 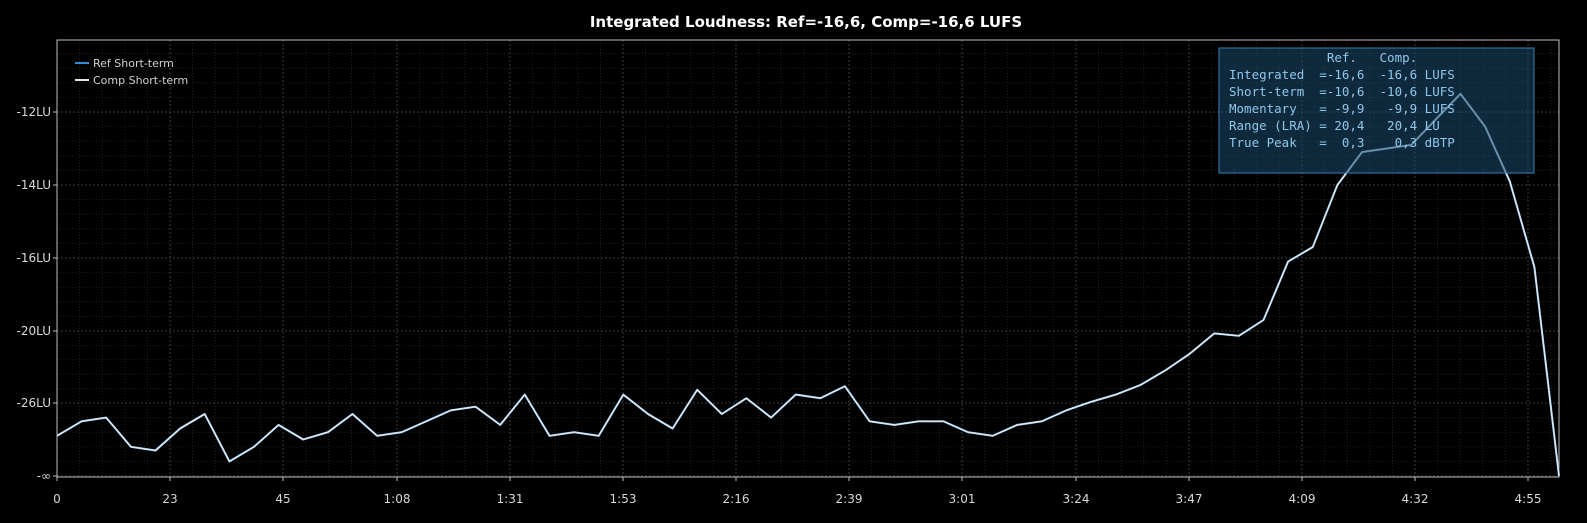 What do you see at coordinates (962, 499) in the screenshot?
I see `x-tick-label: 3:01` at bounding box center [962, 499].